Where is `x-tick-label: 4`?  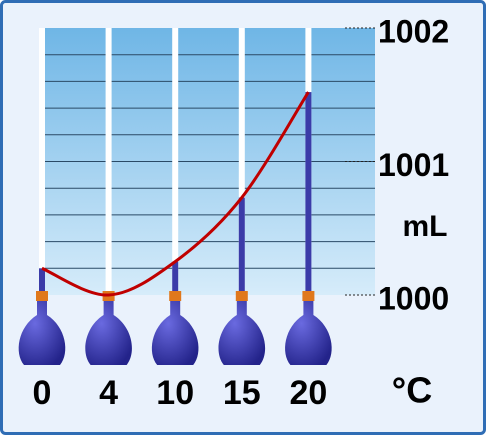 x-tick-label: 4 is located at coordinates (108, 393).